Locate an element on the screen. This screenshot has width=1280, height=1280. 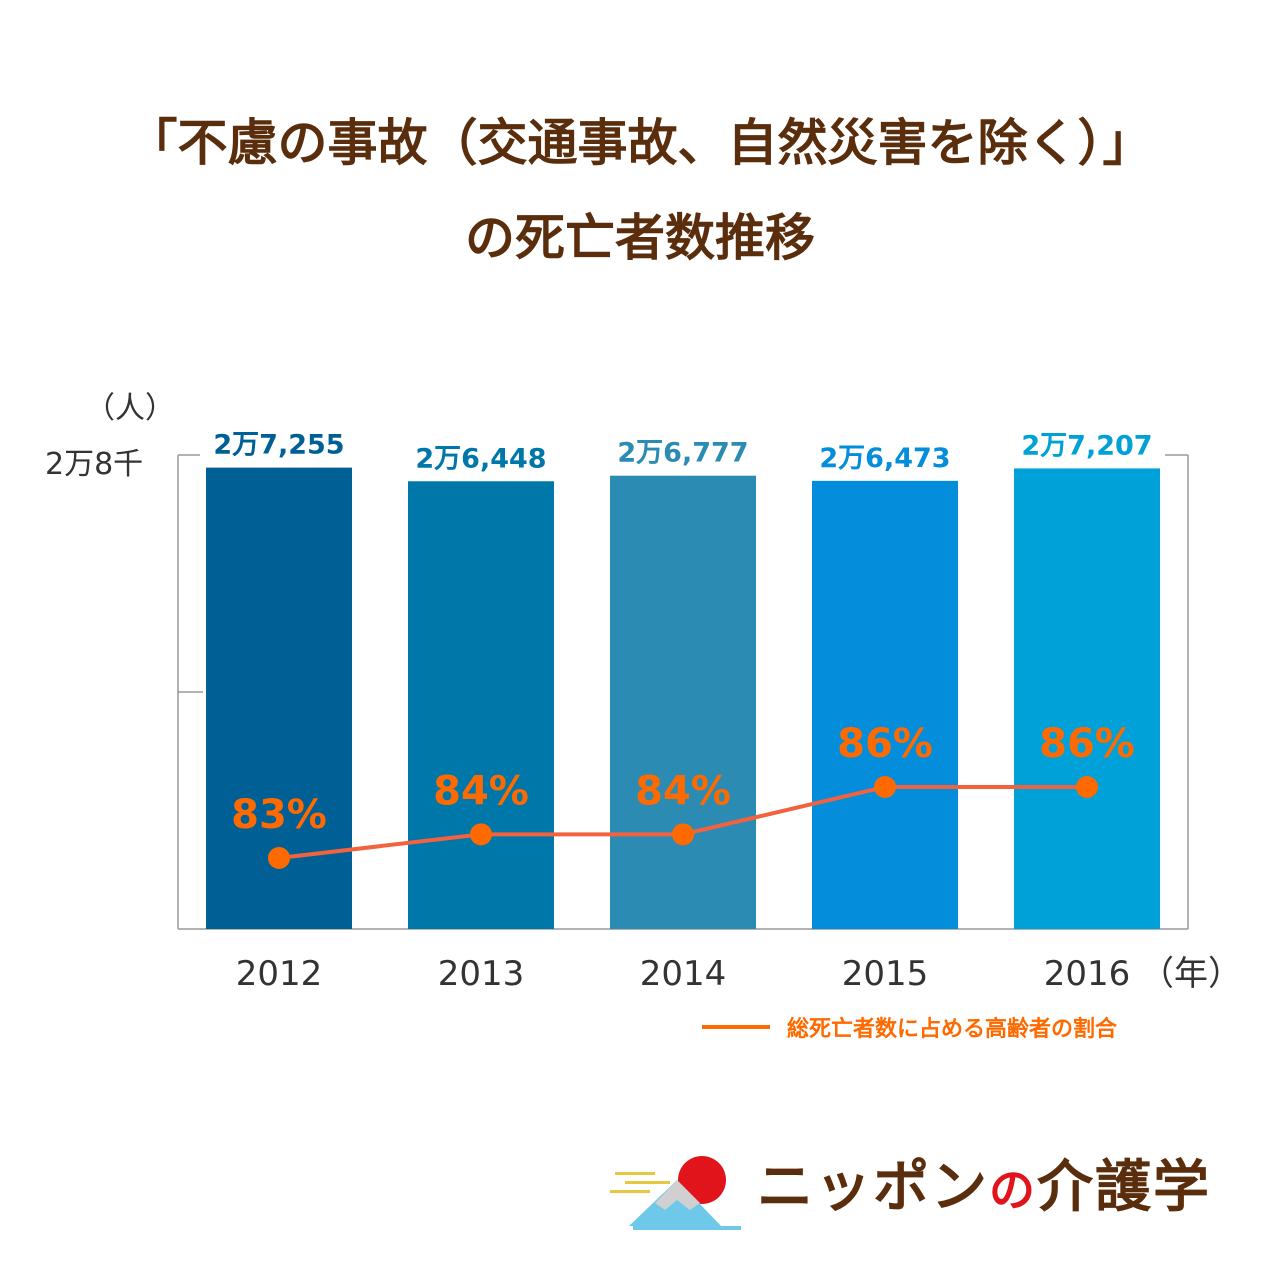
bar-2013 is located at coordinates (481, 705).